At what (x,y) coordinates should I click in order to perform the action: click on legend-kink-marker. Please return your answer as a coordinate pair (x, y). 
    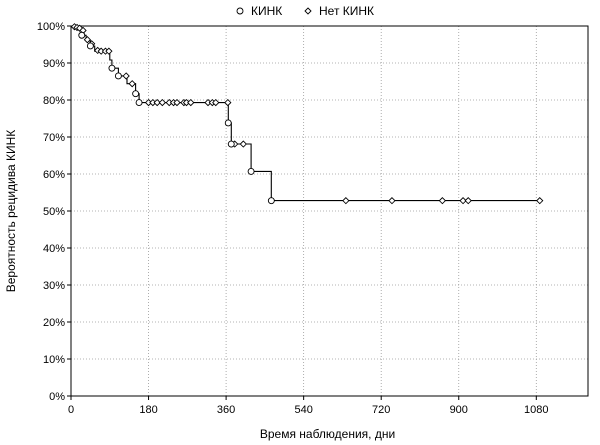
    Looking at the image, I should click on (240, 11).